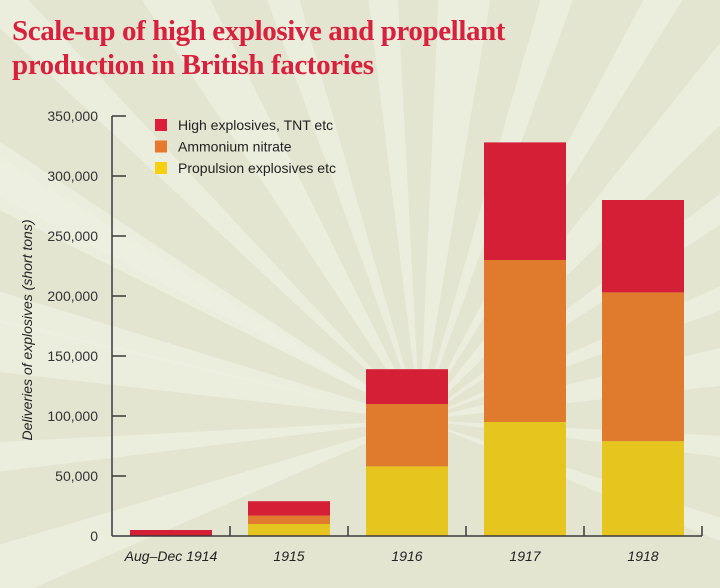  I want to click on x-tick-label: 1918, so click(642, 556).